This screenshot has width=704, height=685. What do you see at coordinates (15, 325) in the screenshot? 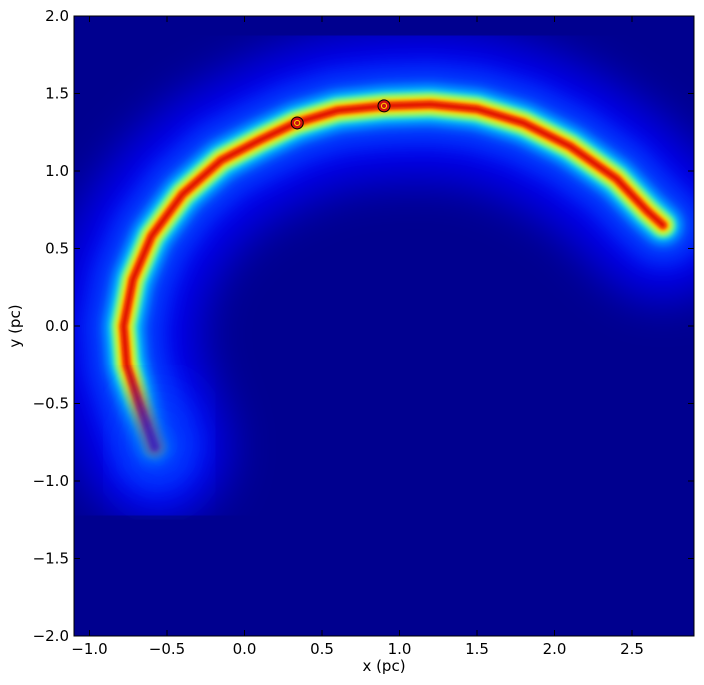
I see `y-axis-label: y (pc)` at bounding box center [15, 325].